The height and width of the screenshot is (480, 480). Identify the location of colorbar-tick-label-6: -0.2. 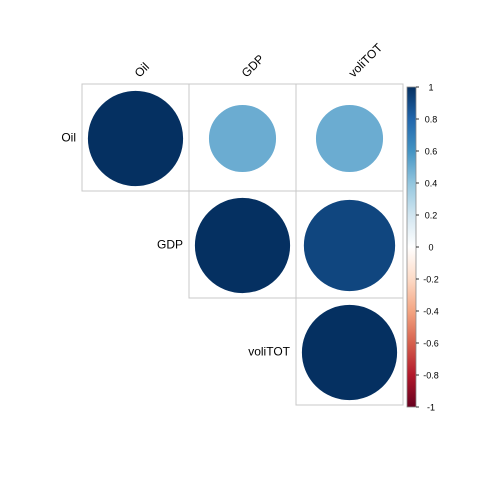
(431, 280).